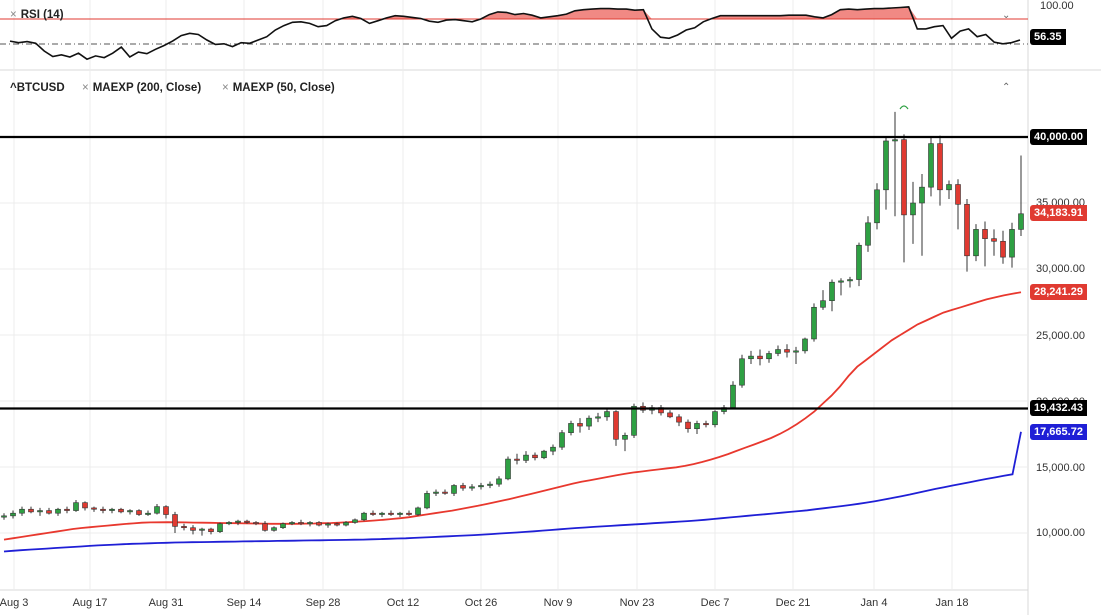 This screenshot has width=1101, height=615. I want to click on level-19432-label: 19,432.43, so click(1058, 408).